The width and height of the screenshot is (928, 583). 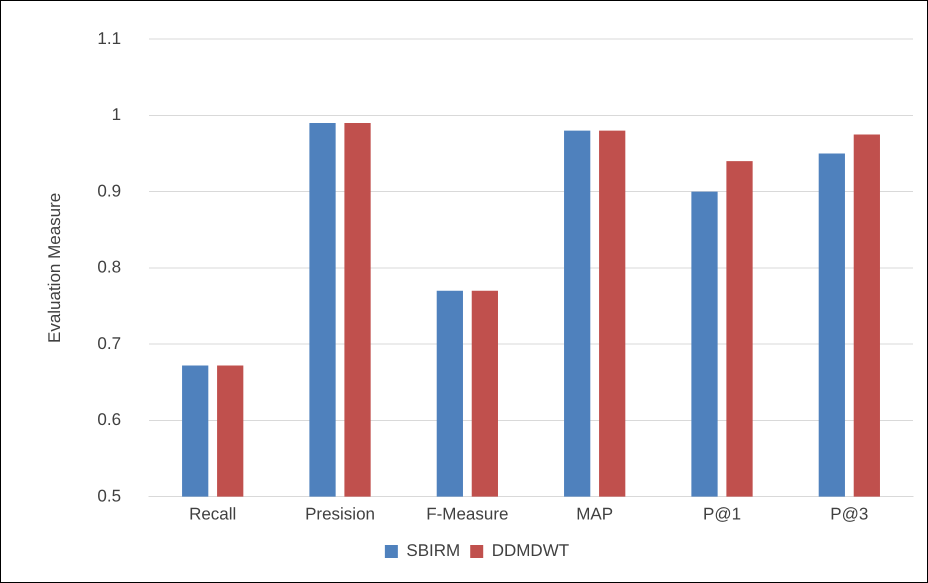 I want to click on y-tick-label: 0.5, so click(x=109, y=496).